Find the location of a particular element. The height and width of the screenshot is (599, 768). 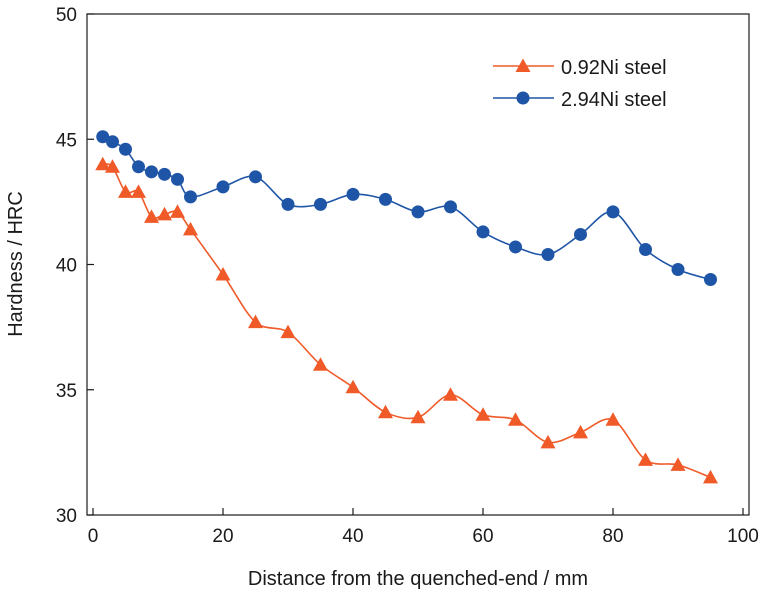

x-tick-label: 80 is located at coordinates (612, 536).